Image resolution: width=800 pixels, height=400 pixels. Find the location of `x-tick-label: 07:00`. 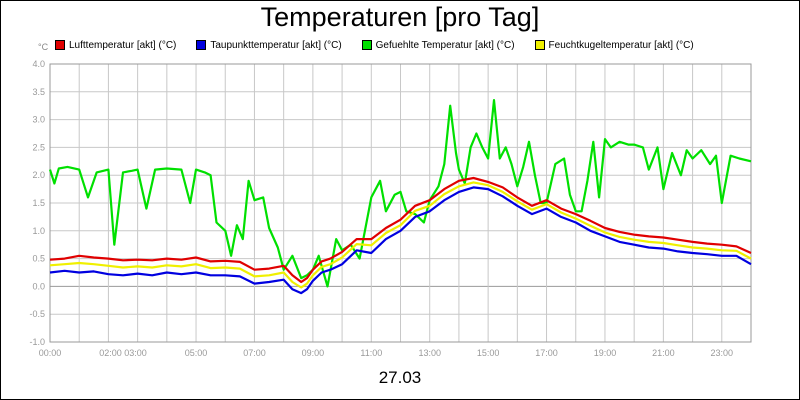

x-tick-label: 07:00 is located at coordinates (254, 353).